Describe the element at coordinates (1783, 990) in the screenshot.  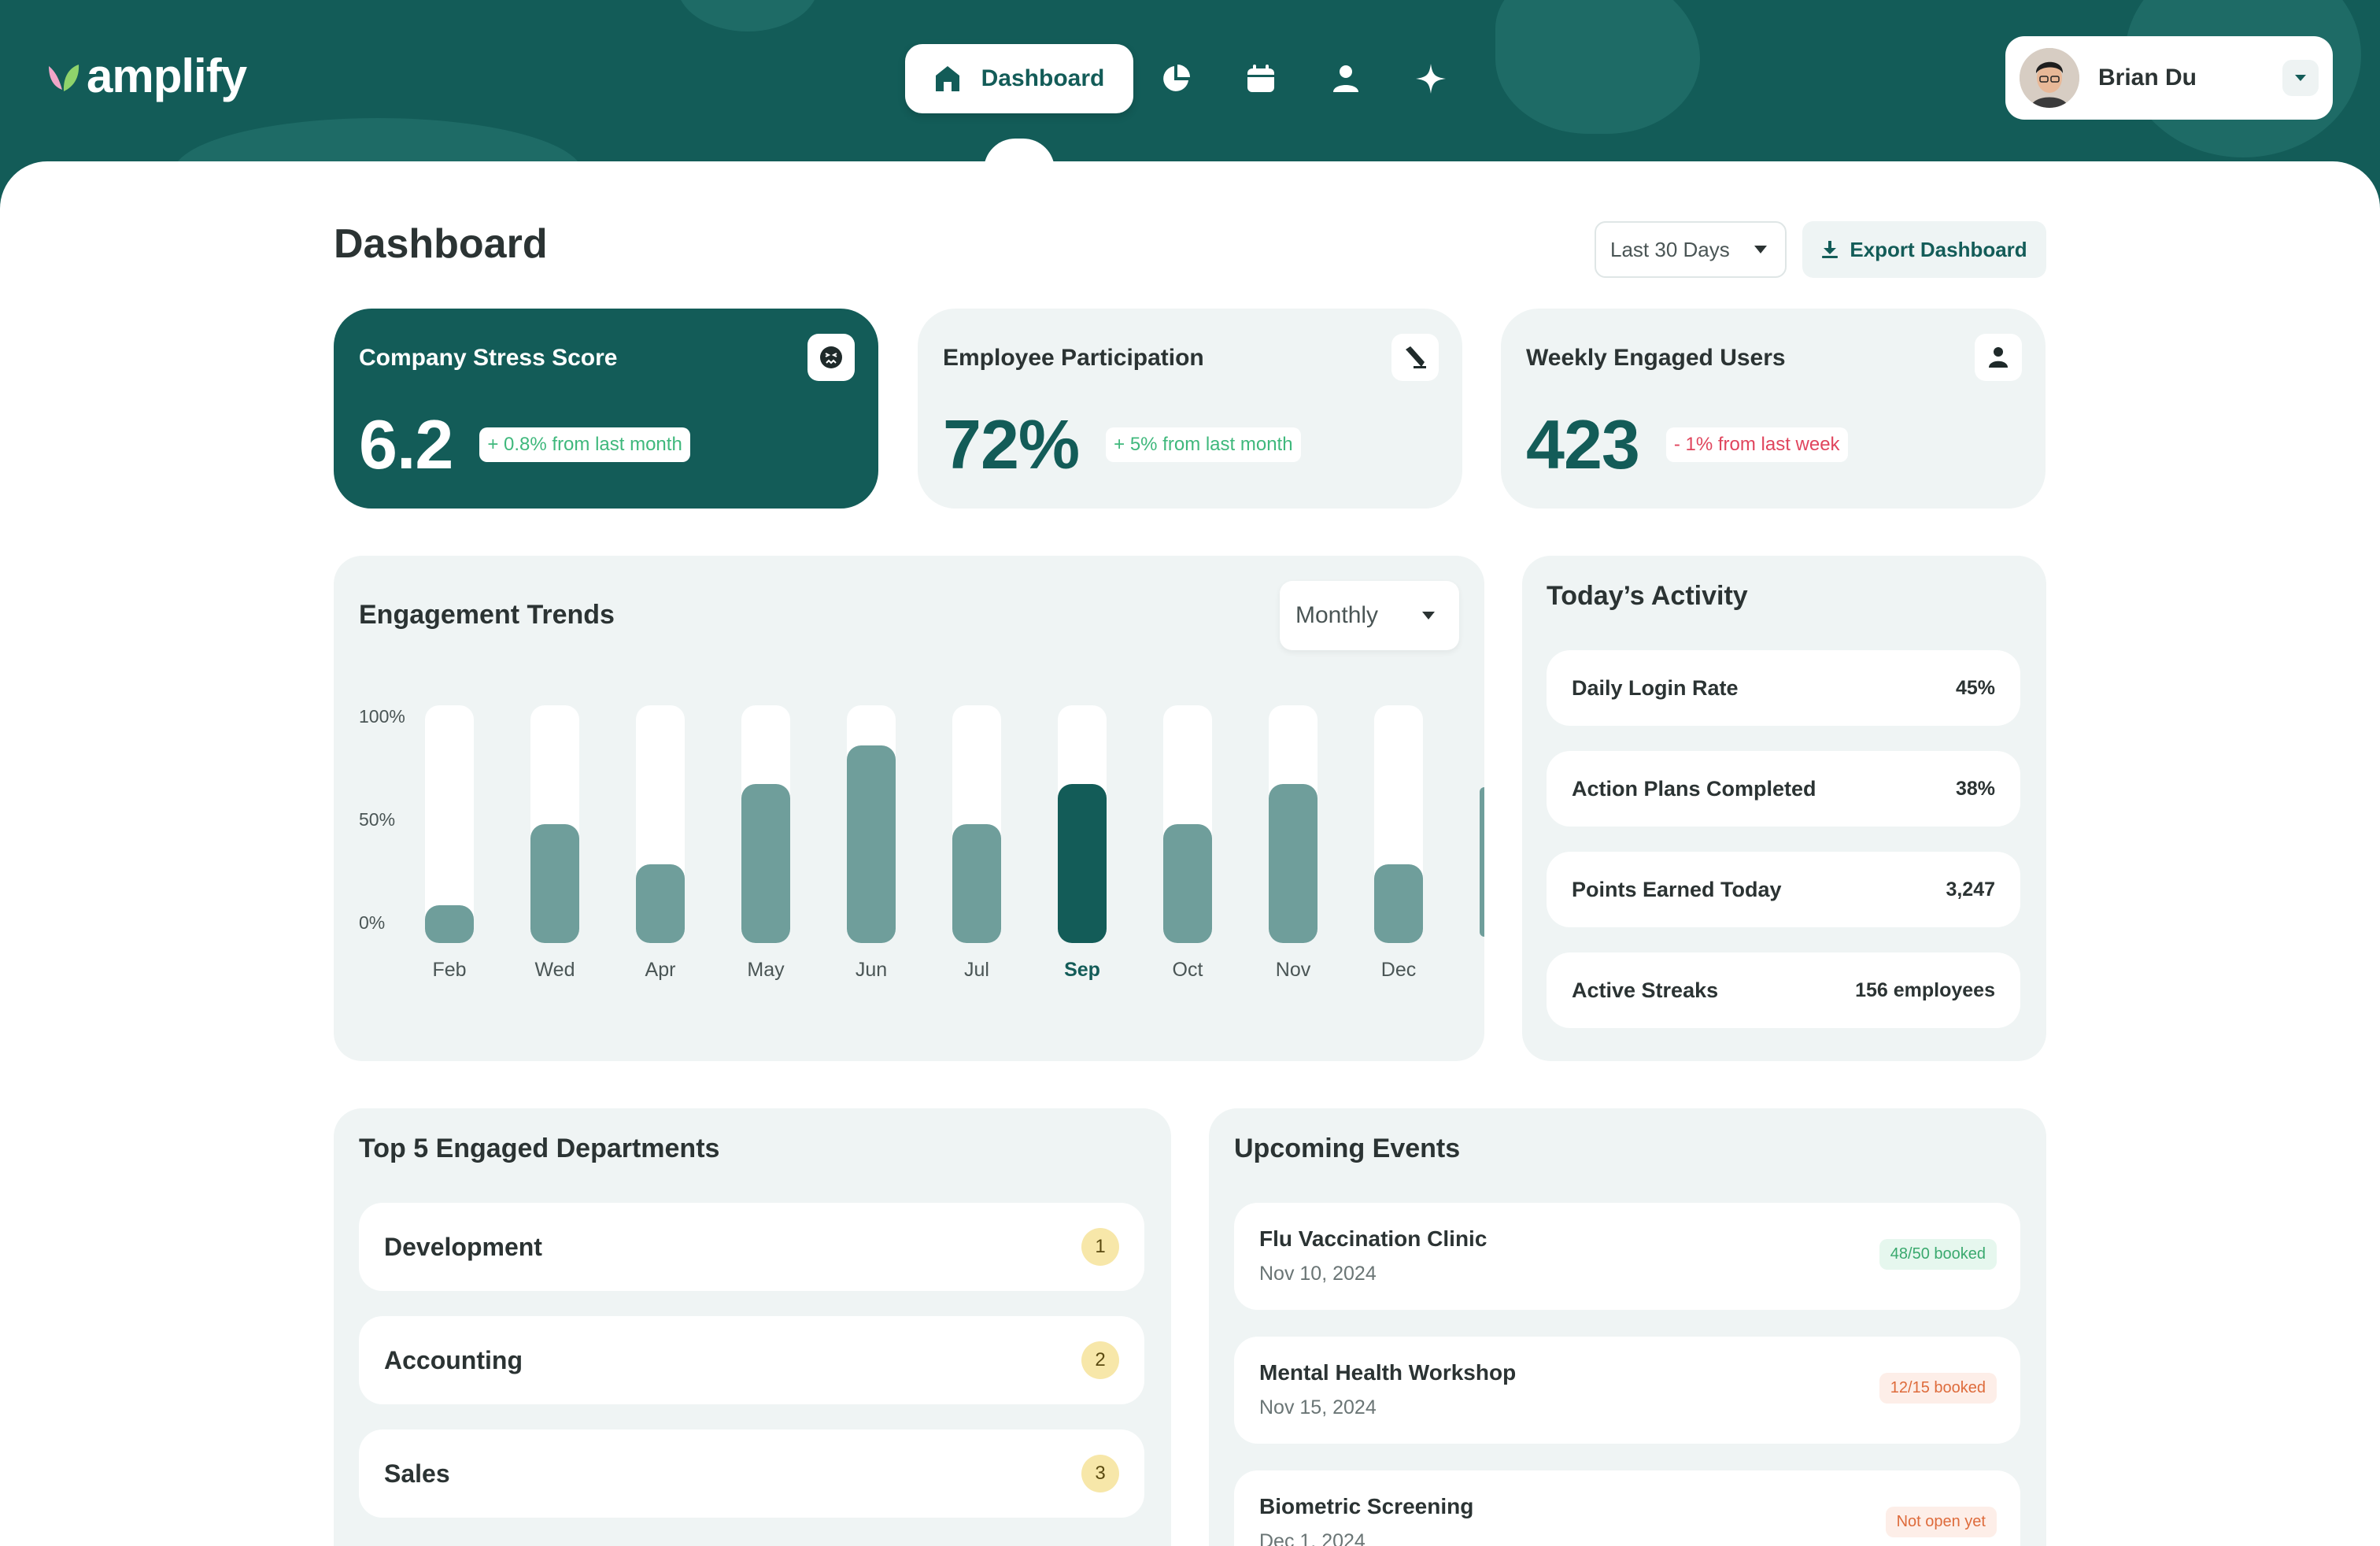
I see `activity-item: Active Streaks 156 employees` at that location.